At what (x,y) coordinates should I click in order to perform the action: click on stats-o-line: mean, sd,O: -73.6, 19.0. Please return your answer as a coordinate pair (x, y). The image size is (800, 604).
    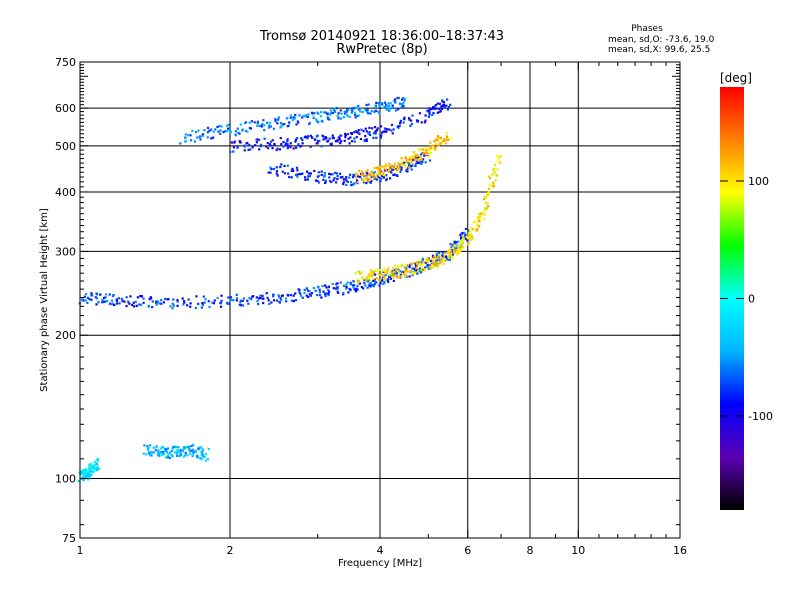
    Looking at the image, I should click on (661, 40).